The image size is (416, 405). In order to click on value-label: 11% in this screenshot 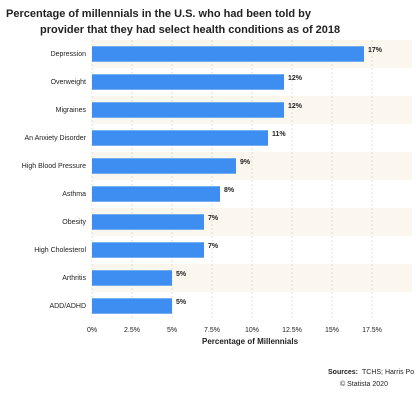, I will do `click(279, 134)`.